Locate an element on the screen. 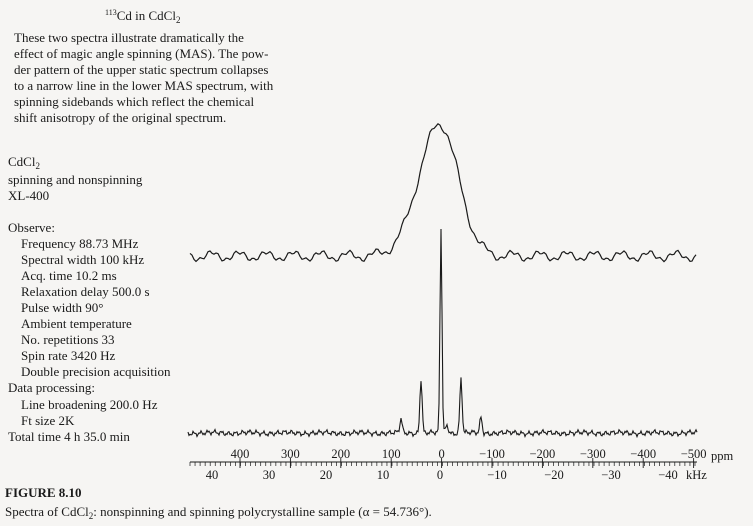 The width and height of the screenshot is (753, 526). ppm-tick-label: −100 is located at coordinates (492, 454).